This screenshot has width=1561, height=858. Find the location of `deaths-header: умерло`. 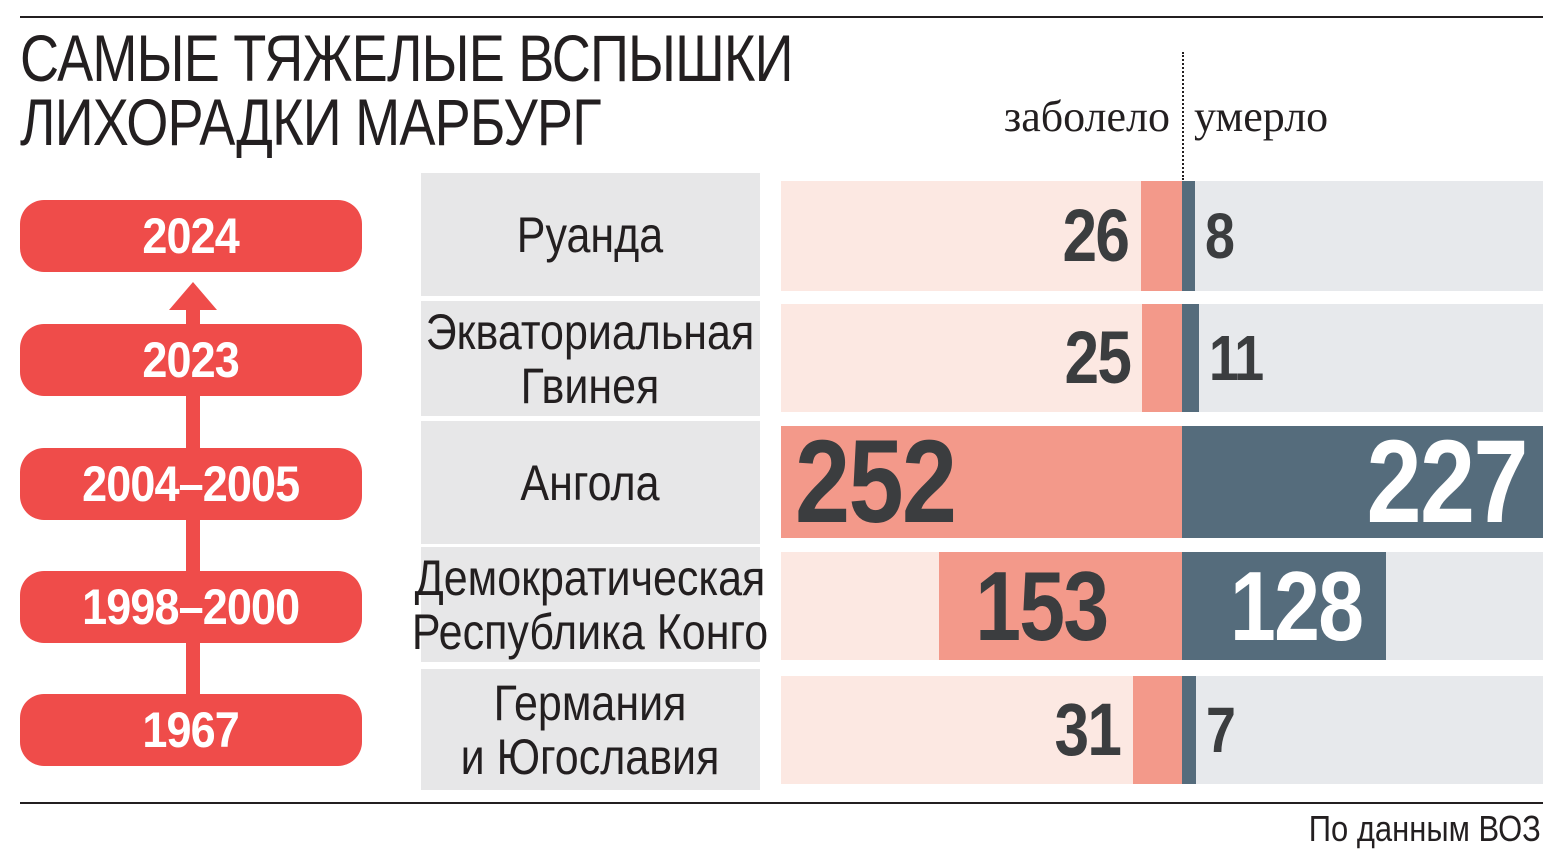

deaths-header: умерло is located at coordinates (1261, 116).